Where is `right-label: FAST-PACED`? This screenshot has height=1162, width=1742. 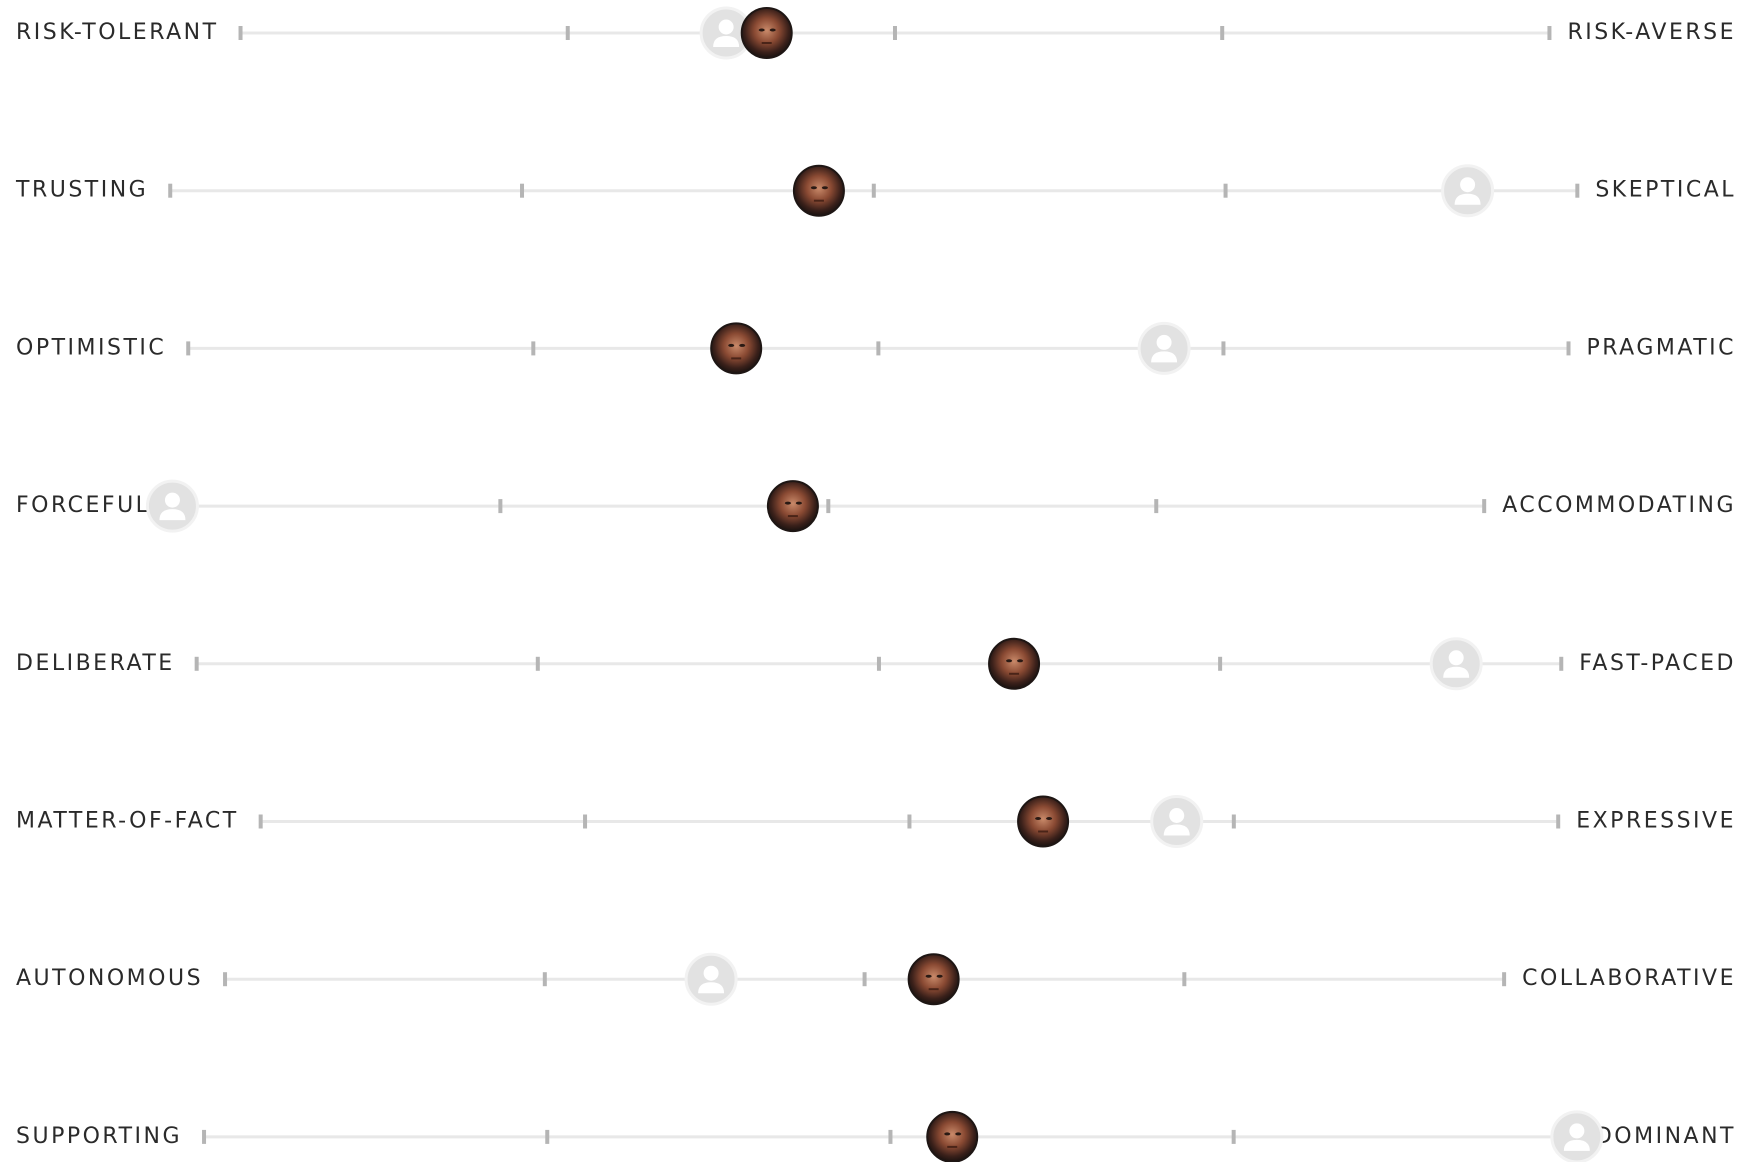
right-label: FAST-PACED is located at coordinates (1657, 663).